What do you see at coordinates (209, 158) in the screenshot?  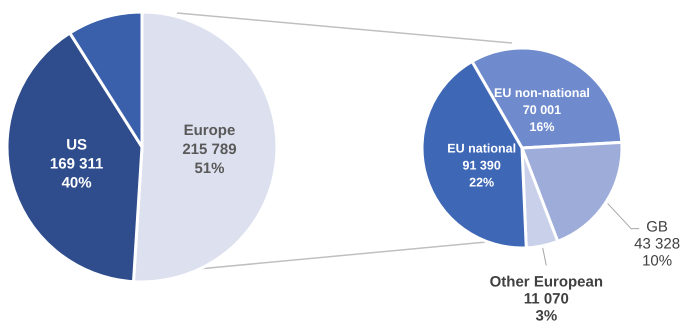 I see `data-label: 215 789 51%` at bounding box center [209, 158].